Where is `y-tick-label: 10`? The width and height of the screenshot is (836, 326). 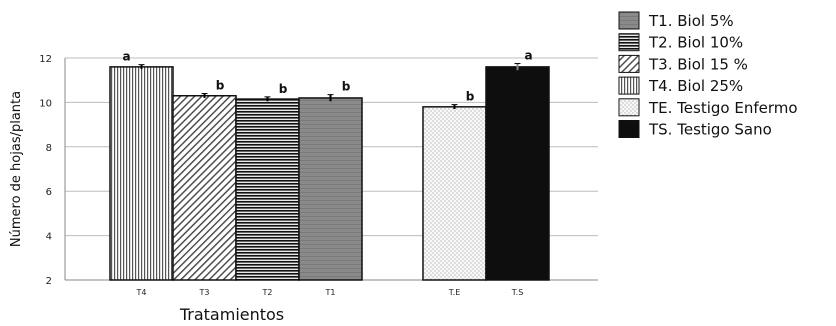 y-tick-label: 10 is located at coordinates (45, 103).